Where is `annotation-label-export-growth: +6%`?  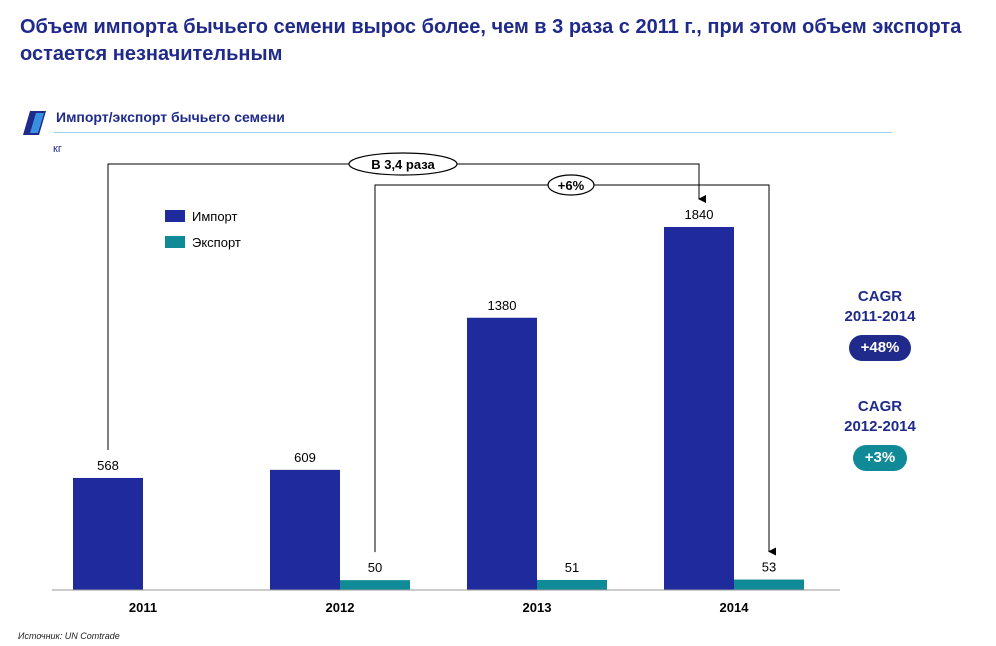 annotation-label-export-growth: +6% is located at coordinates (571, 185).